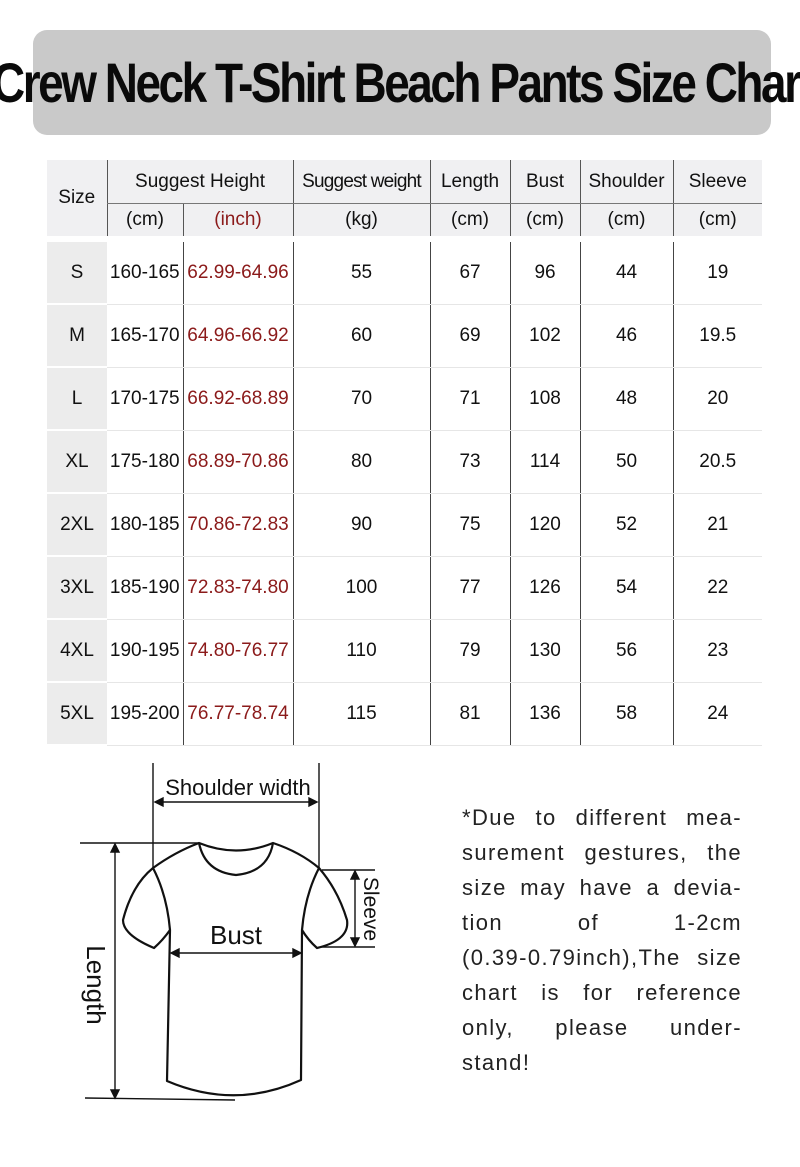 Image resolution: width=800 pixels, height=1167 pixels. Describe the element at coordinates (236, 859) in the screenshot. I see `neckline` at that location.